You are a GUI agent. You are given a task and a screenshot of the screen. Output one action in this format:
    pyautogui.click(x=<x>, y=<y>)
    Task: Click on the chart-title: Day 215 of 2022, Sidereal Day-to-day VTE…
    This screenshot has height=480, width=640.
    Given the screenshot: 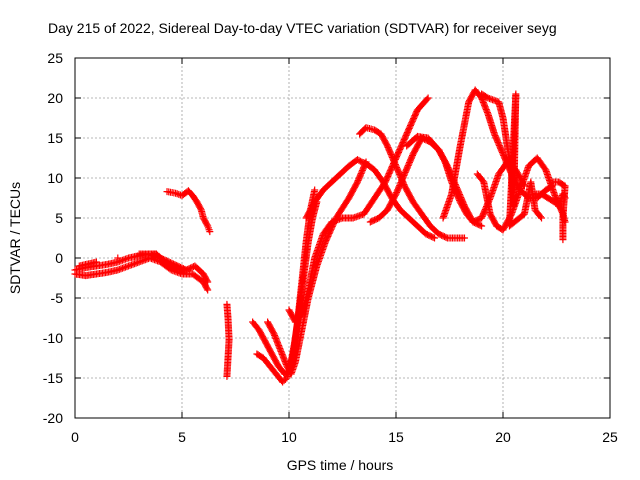 What is the action you would take?
    pyautogui.click(x=302, y=28)
    